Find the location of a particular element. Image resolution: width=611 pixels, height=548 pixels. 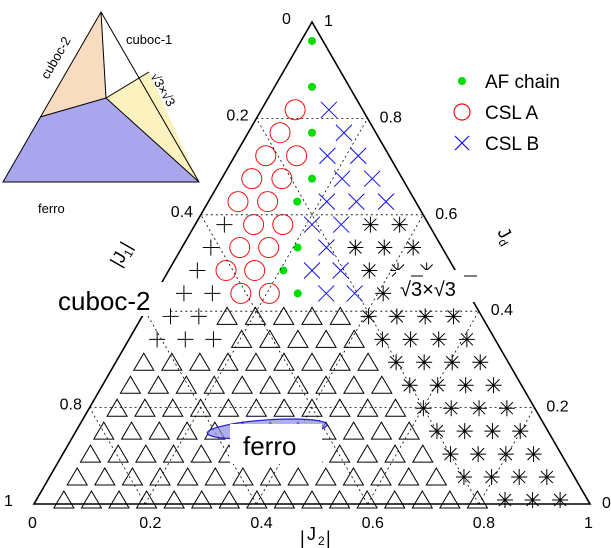

legend-cslb-marker is located at coordinates (462, 143).